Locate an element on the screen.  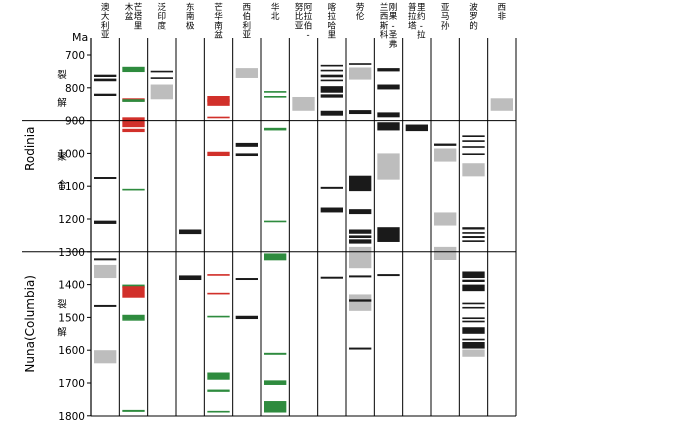
y-tick-label: 1200 is located at coordinates (71, 220).